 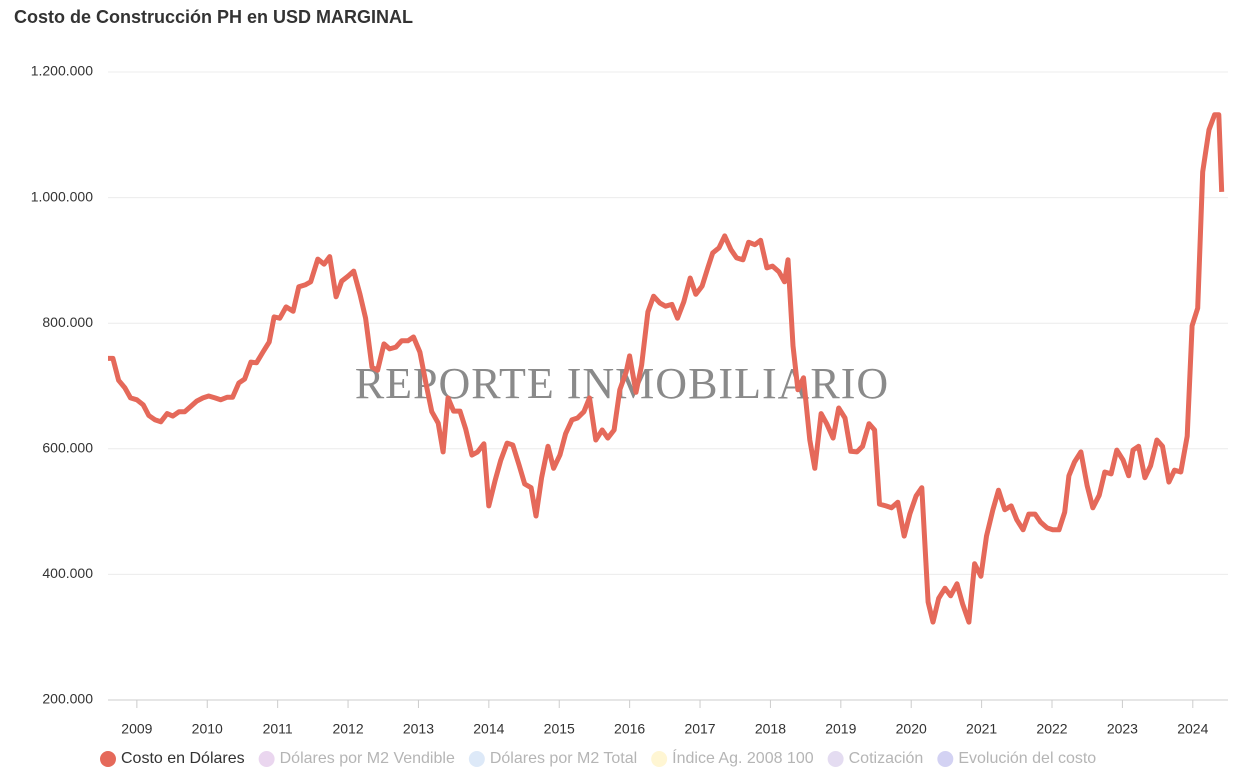 What do you see at coordinates (418, 729) in the screenshot?
I see `x-tick-label: 2013` at bounding box center [418, 729].